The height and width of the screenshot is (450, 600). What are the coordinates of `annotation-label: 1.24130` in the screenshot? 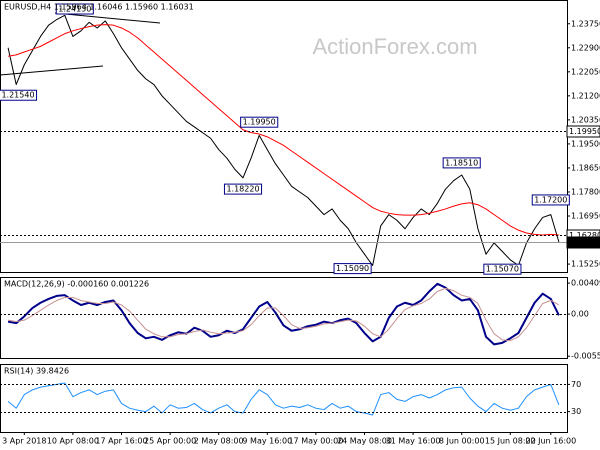 It's located at (74, 9).